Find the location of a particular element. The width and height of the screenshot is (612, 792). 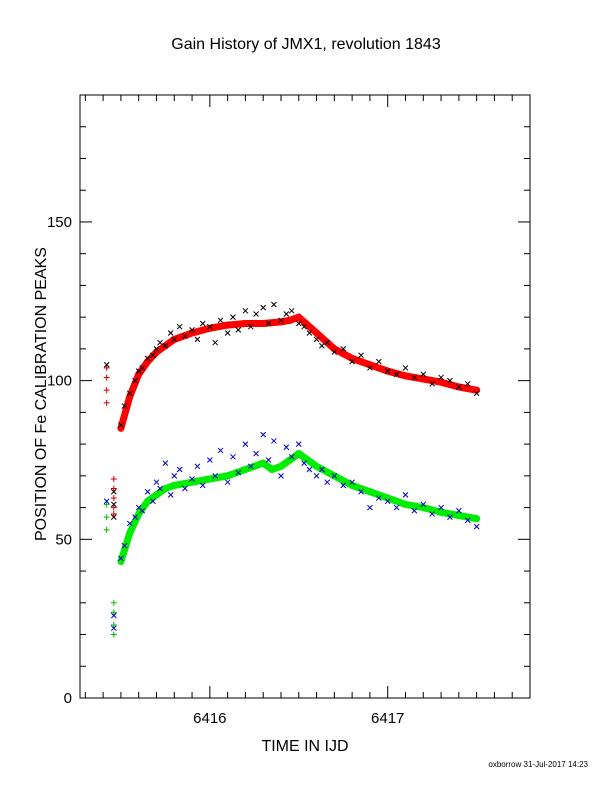

y-tick-label: 100 is located at coordinates (59, 381).